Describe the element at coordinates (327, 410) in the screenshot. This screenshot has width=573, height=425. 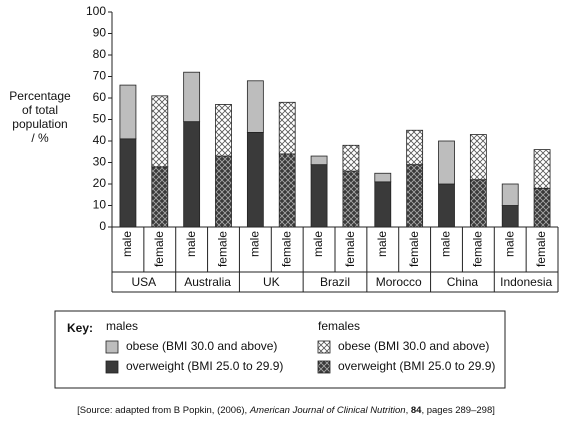
I see `source-journal: American Journal of Clinical Nutrition` at that location.